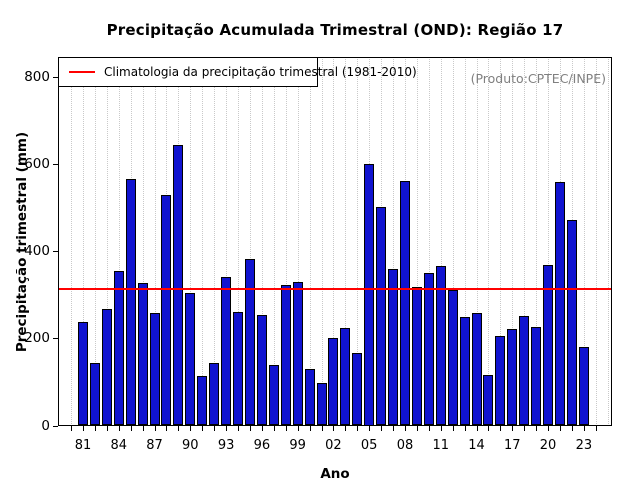  Describe the element at coordinates (441, 445) in the screenshot. I see `x-tick-label: 11` at that location.